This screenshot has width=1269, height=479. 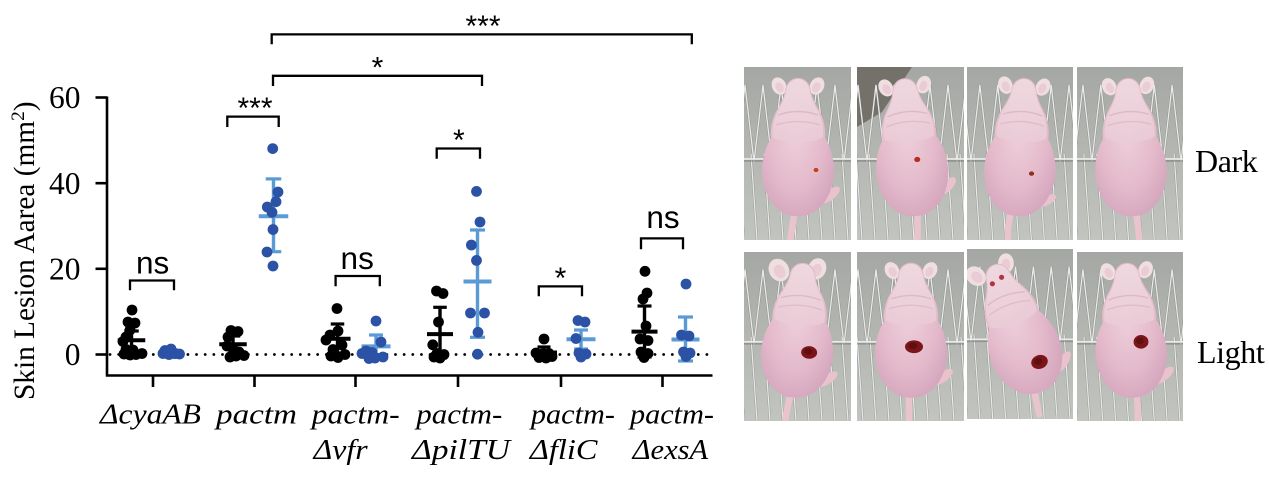 What do you see at coordinates (65, 183) in the screenshot?
I see `svg-text: 40` at bounding box center [65, 183].